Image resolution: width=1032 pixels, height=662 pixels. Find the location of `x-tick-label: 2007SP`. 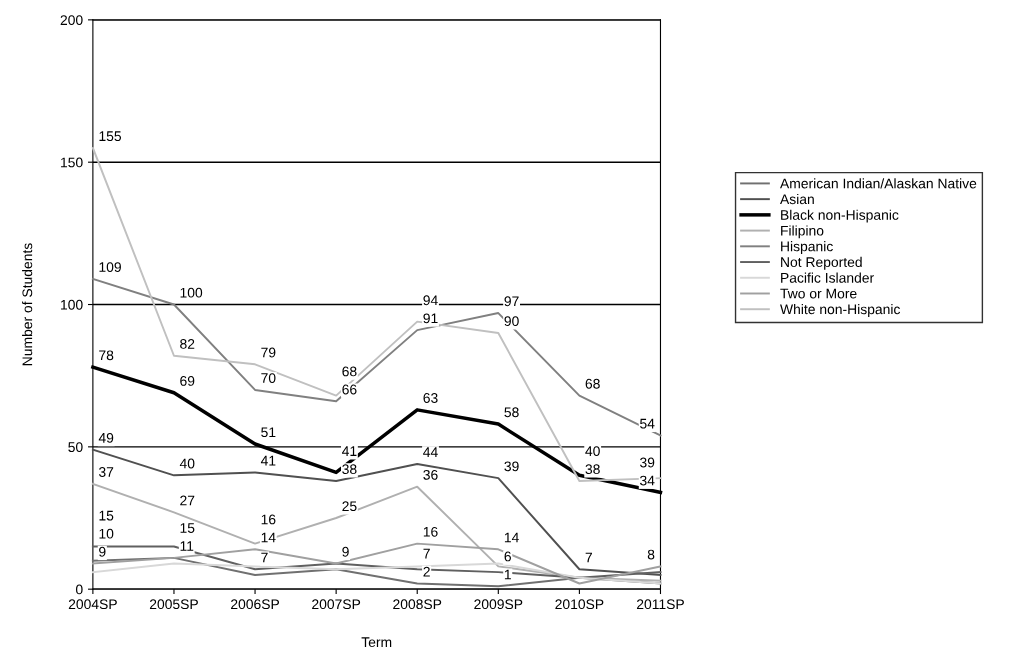

x-tick-label: 2007SP is located at coordinates (336, 604).